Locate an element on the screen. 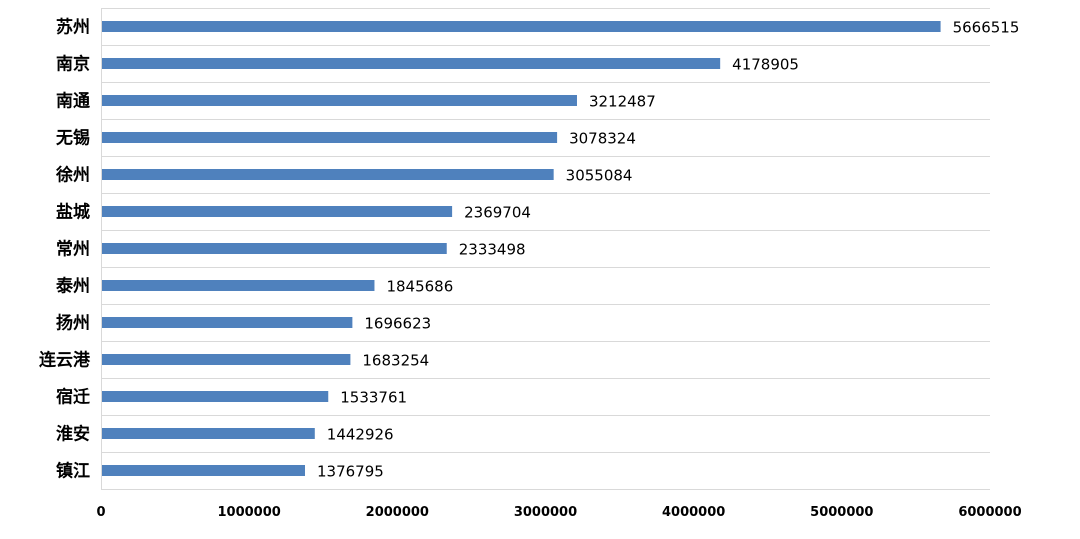 The height and width of the screenshot is (539, 1080). data-label: 1376795 is located at coordinates (350, 472).